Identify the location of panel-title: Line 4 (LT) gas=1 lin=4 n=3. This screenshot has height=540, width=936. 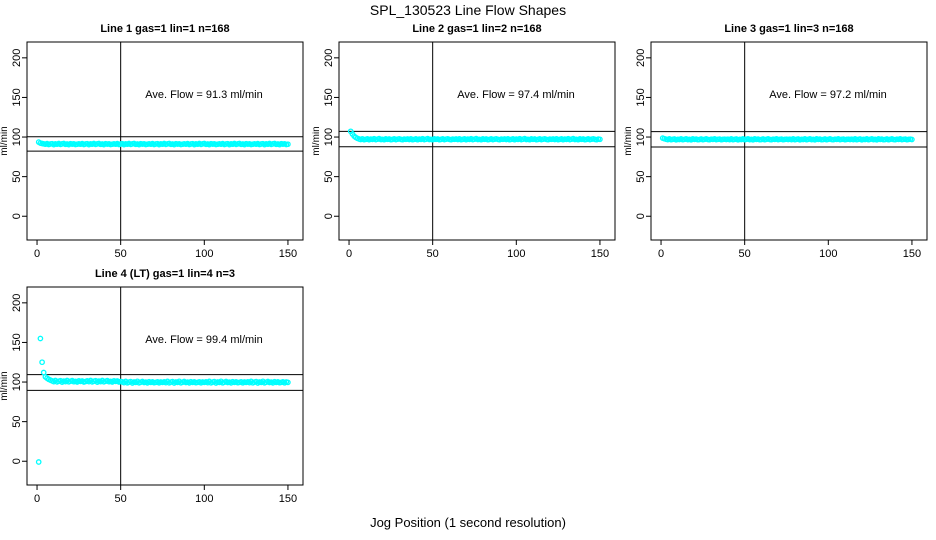
(165, 274).